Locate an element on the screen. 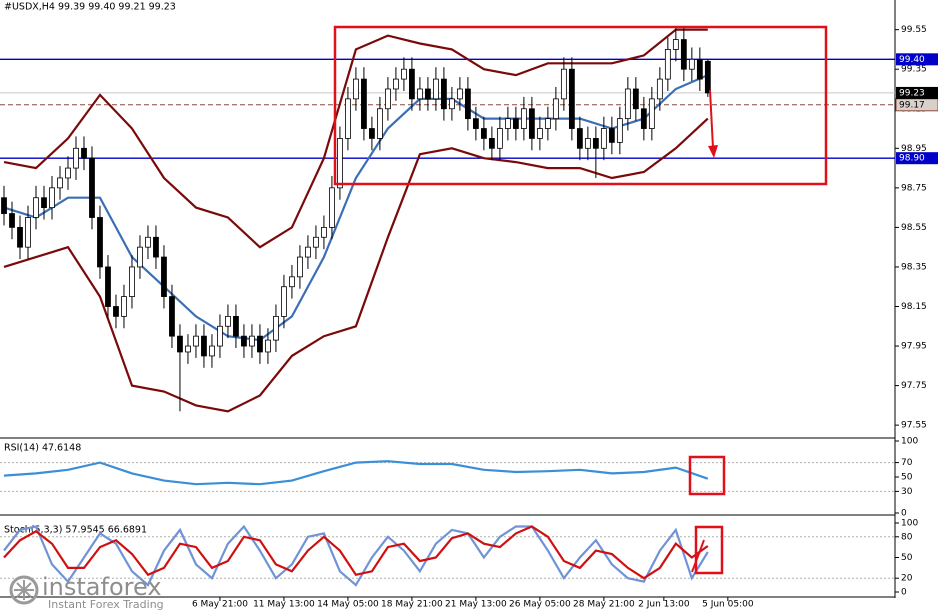  current-price-label: 99.23 is located at coordinates (912, 93).